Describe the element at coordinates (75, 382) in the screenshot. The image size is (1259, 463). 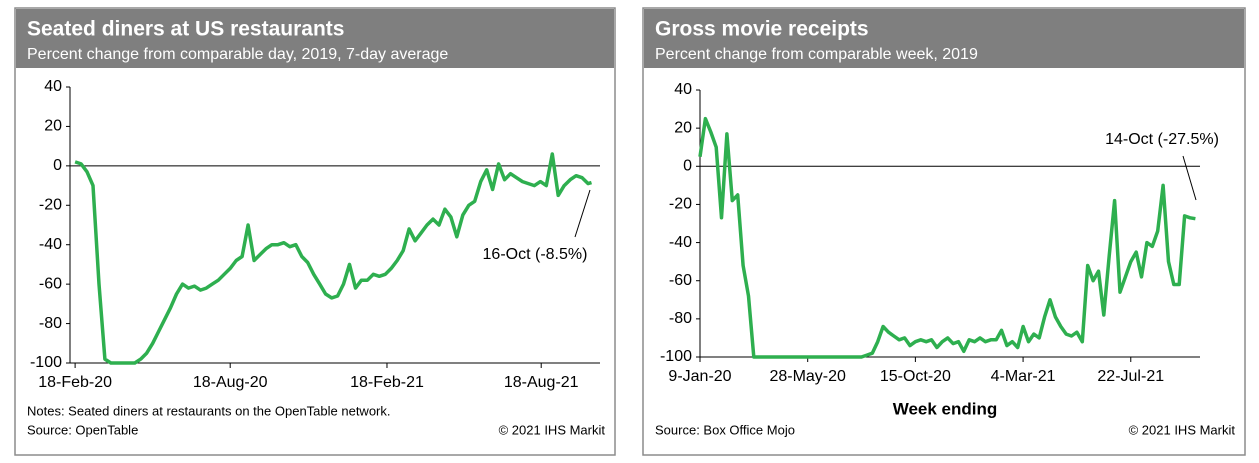
I see `x-tick-label: 18-Feb-20` at that location.